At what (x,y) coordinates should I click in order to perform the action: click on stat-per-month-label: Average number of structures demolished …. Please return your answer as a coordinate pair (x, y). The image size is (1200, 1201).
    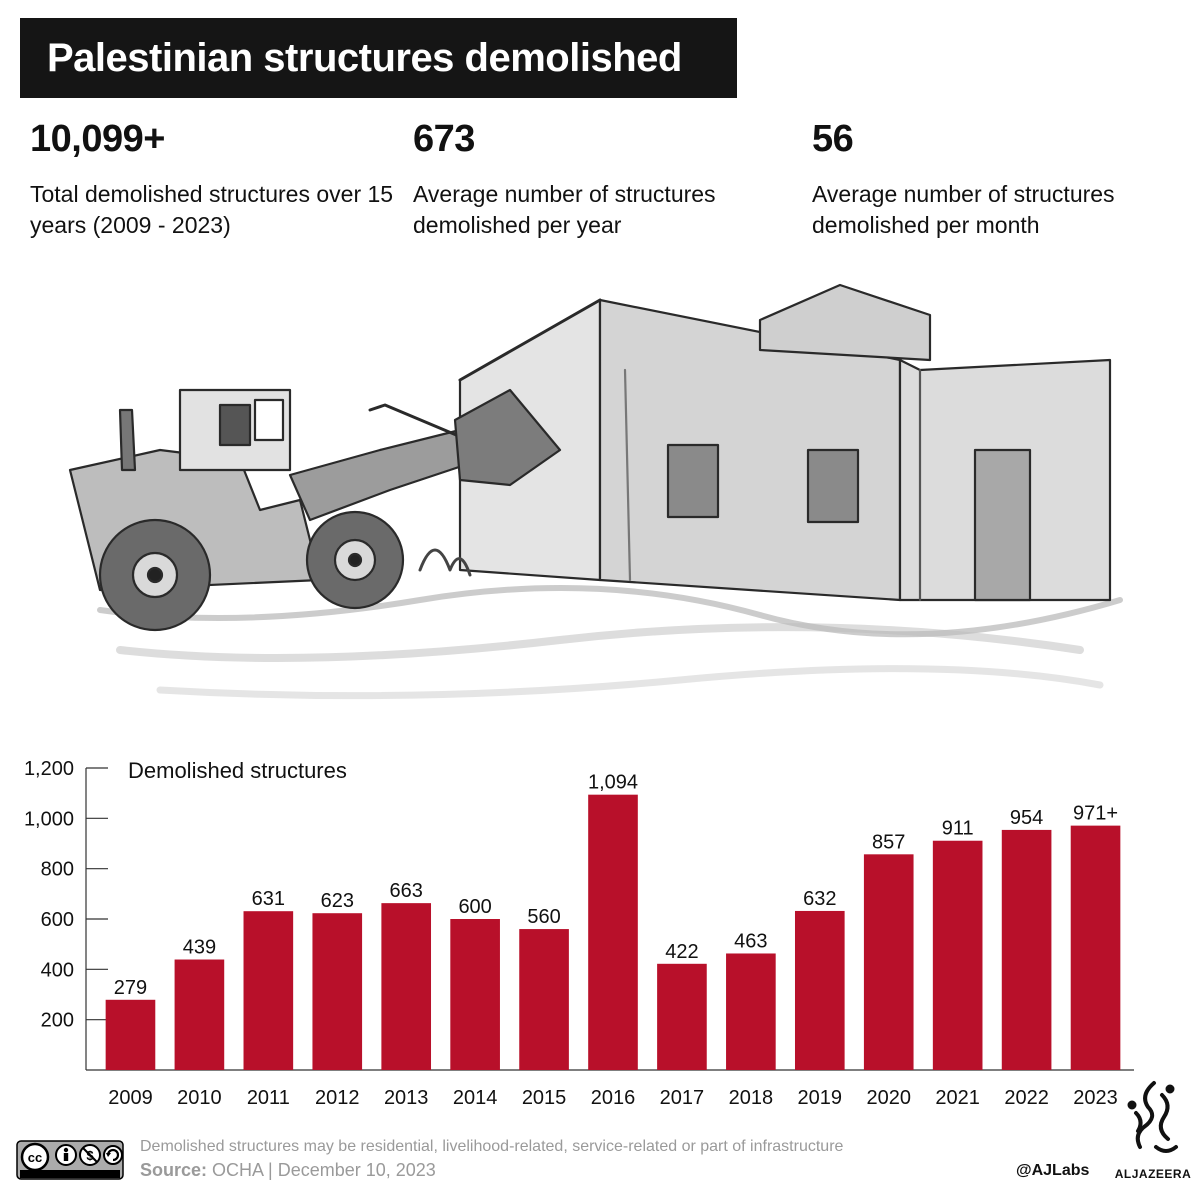
    Looking at the image, I should click on (963, 209).